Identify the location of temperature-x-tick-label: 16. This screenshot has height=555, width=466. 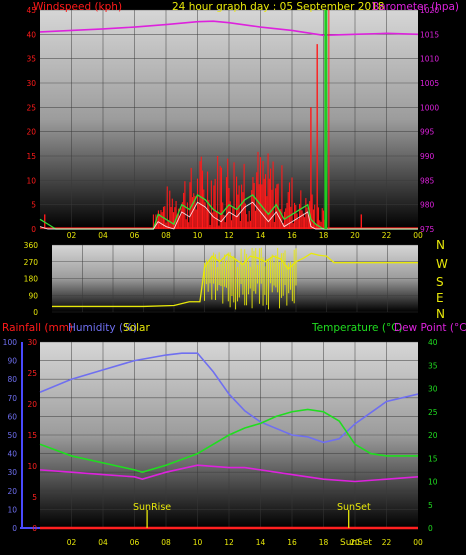
(292, 542).